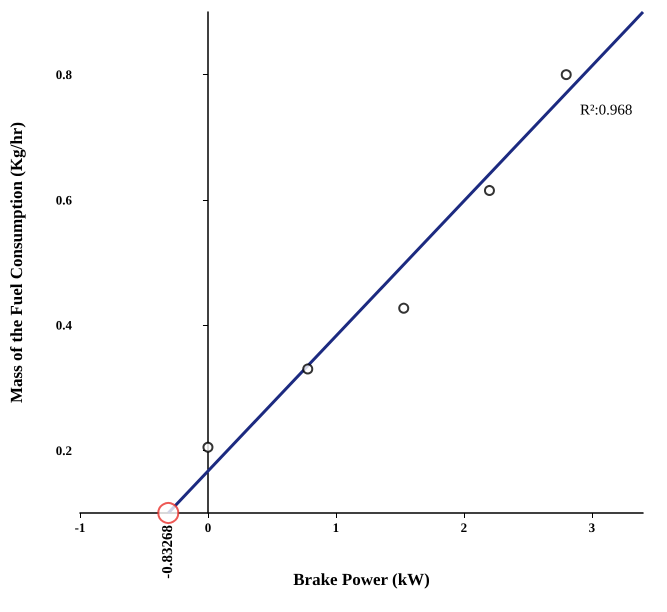 The height and width of the screenshot is (612, 667). Describe the element at coordinates (64, 325) in the screenshot. I see `y-tick-label: 0.4` at that location.